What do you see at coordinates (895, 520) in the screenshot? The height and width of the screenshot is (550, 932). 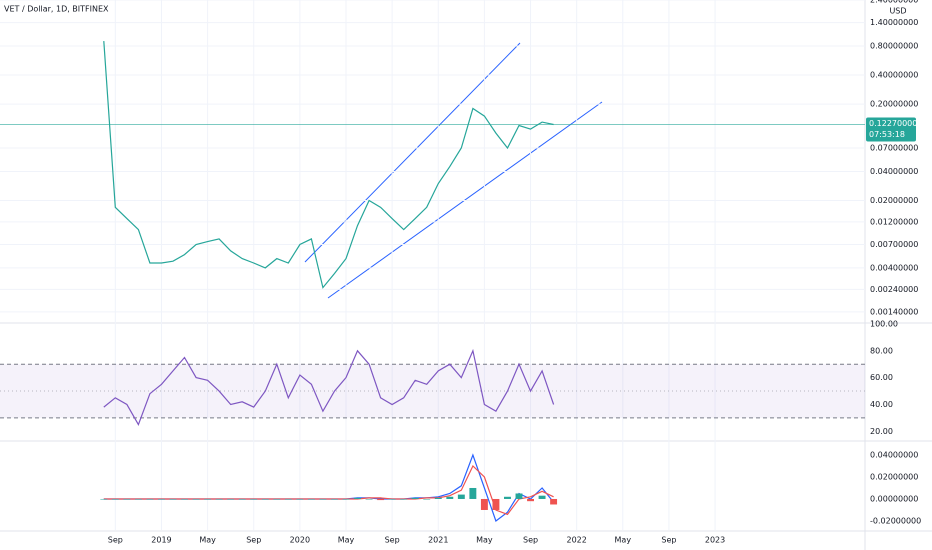 I see `y-tick-label: -0.02000000` at bounding box center [895, 520].